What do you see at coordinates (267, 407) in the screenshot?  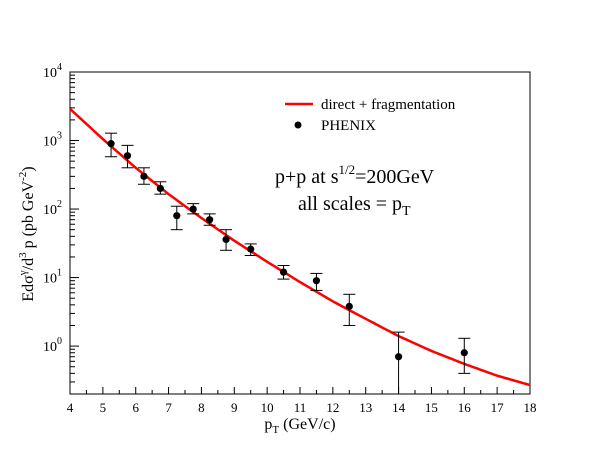 I see `x-tick-label: 10` at bounding box center [267, 407].